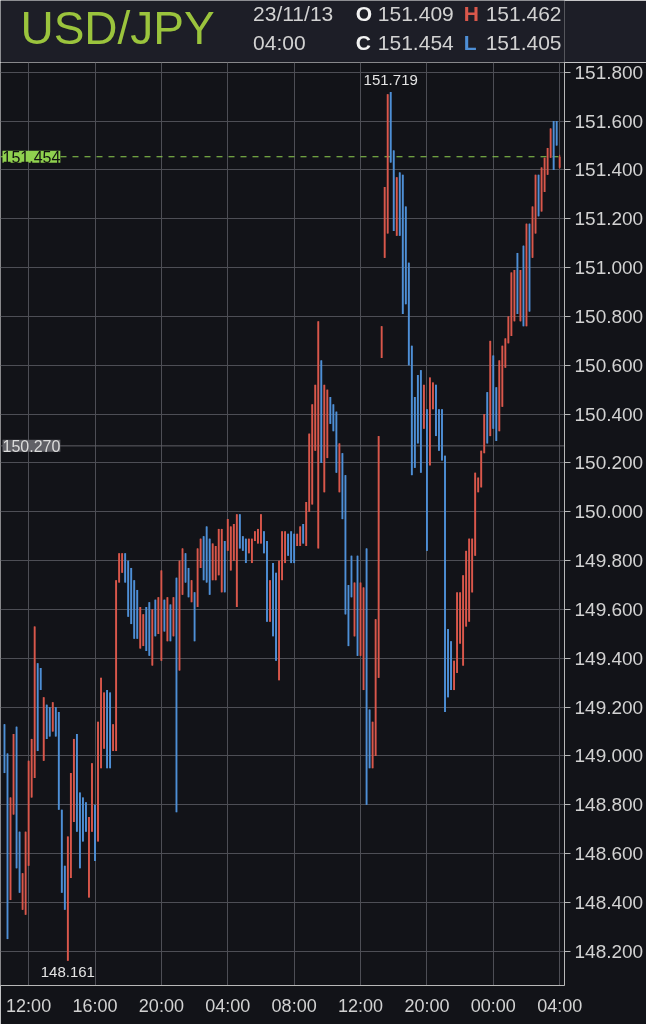  Describe the element at coordinates (609, 805) in the screenshot. I see `y-tick-label: 148.800` at that location.